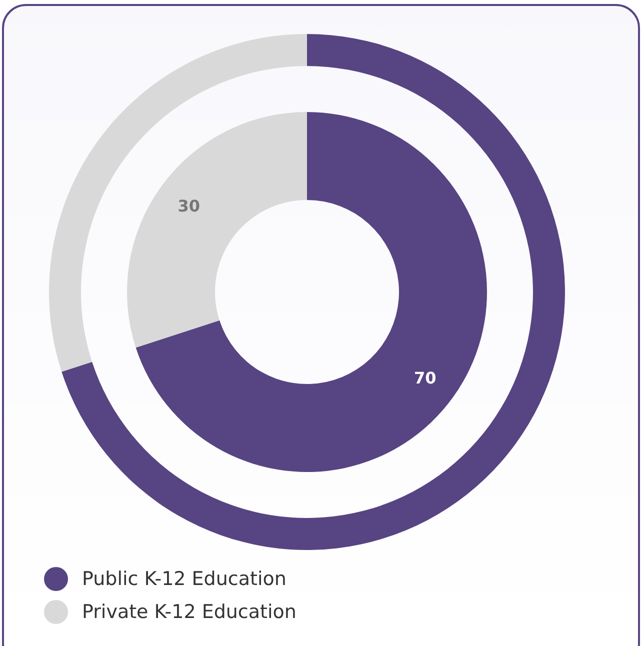 This screenshot has width=641, height=646. Describe the element at coordinates (189, 206) in the screenshot. I see `data-label: 30` at that location.